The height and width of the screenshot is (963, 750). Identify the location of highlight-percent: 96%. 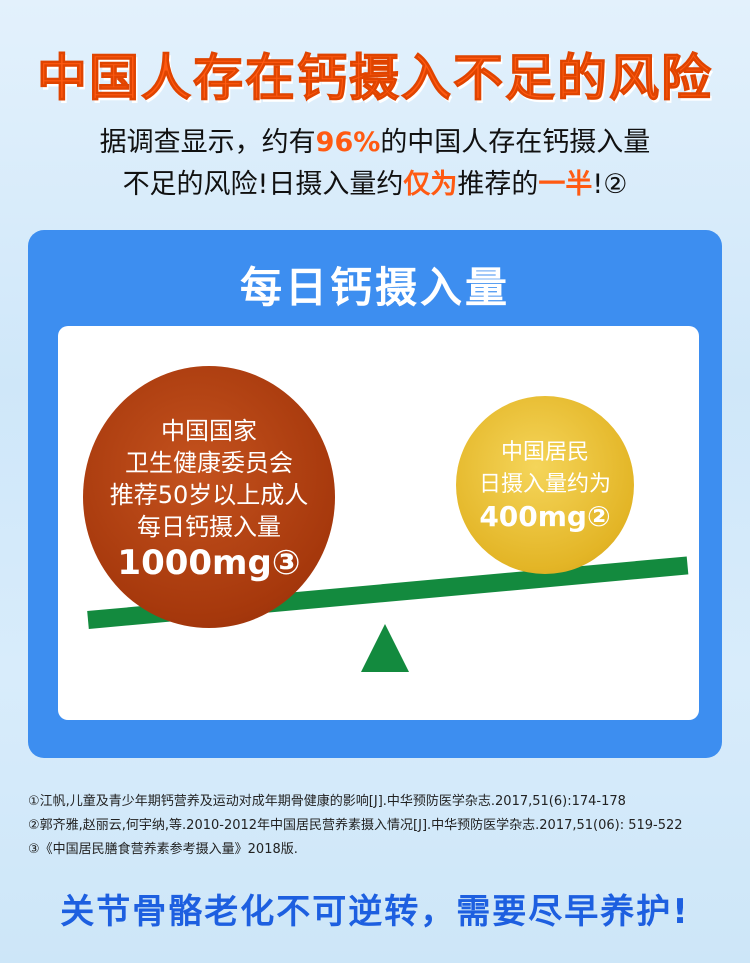
(348, 142).